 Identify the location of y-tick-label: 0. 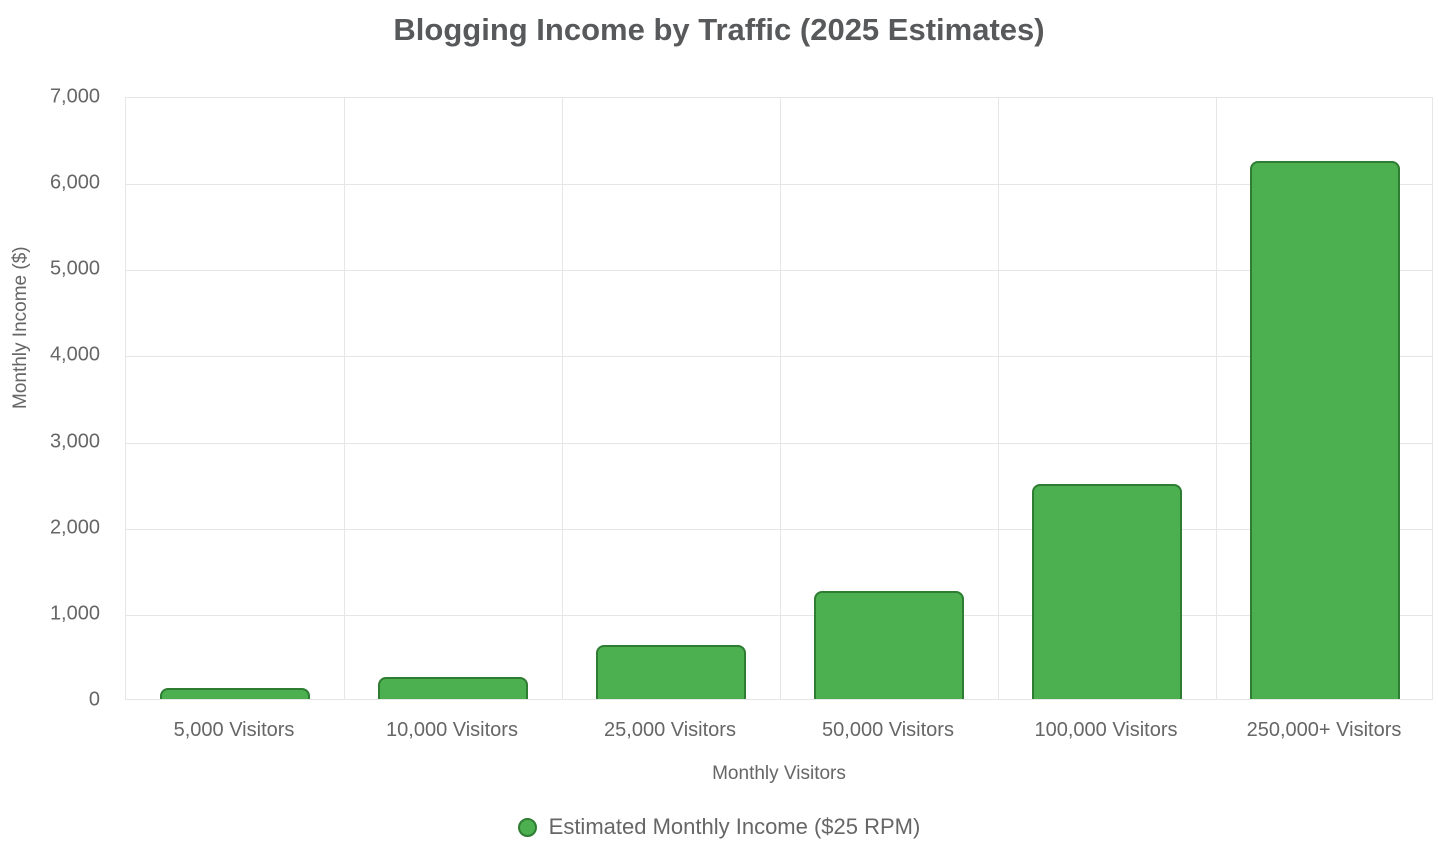
(94, 699).